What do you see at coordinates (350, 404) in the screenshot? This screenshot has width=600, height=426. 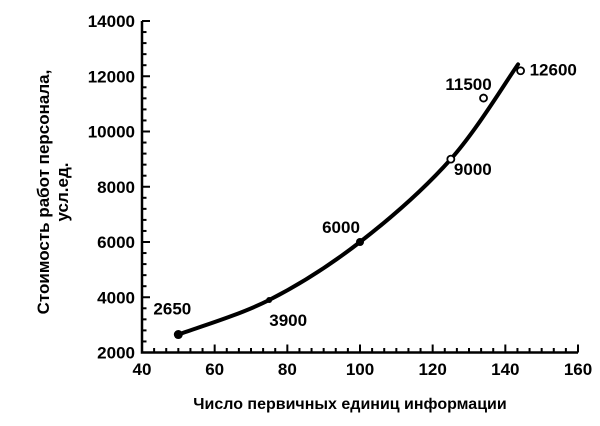 I see `x-axis-title: Число первичных единиц информации` at bounding box center [350, 404].